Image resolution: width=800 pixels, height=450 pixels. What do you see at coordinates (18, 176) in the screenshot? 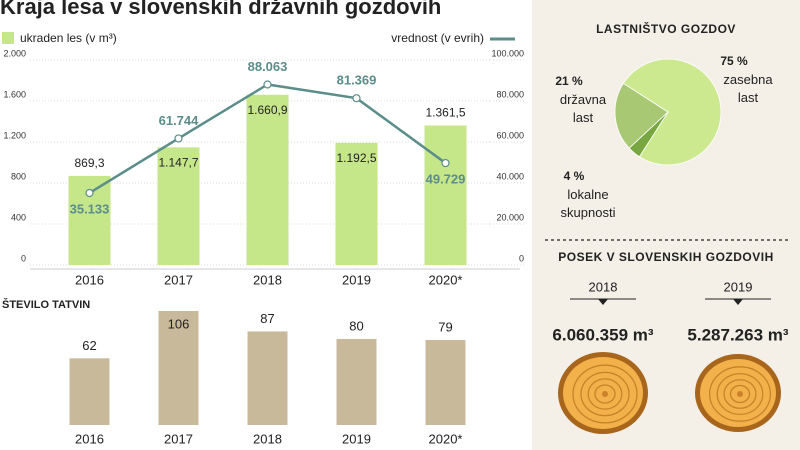
I see `y-tick-label: 800` at bounding box center [18, 176].